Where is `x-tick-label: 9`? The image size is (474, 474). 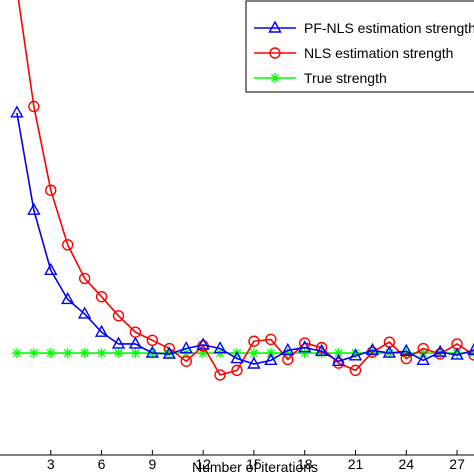
x-tick-label: 9 is located at coordinates (152, 464).